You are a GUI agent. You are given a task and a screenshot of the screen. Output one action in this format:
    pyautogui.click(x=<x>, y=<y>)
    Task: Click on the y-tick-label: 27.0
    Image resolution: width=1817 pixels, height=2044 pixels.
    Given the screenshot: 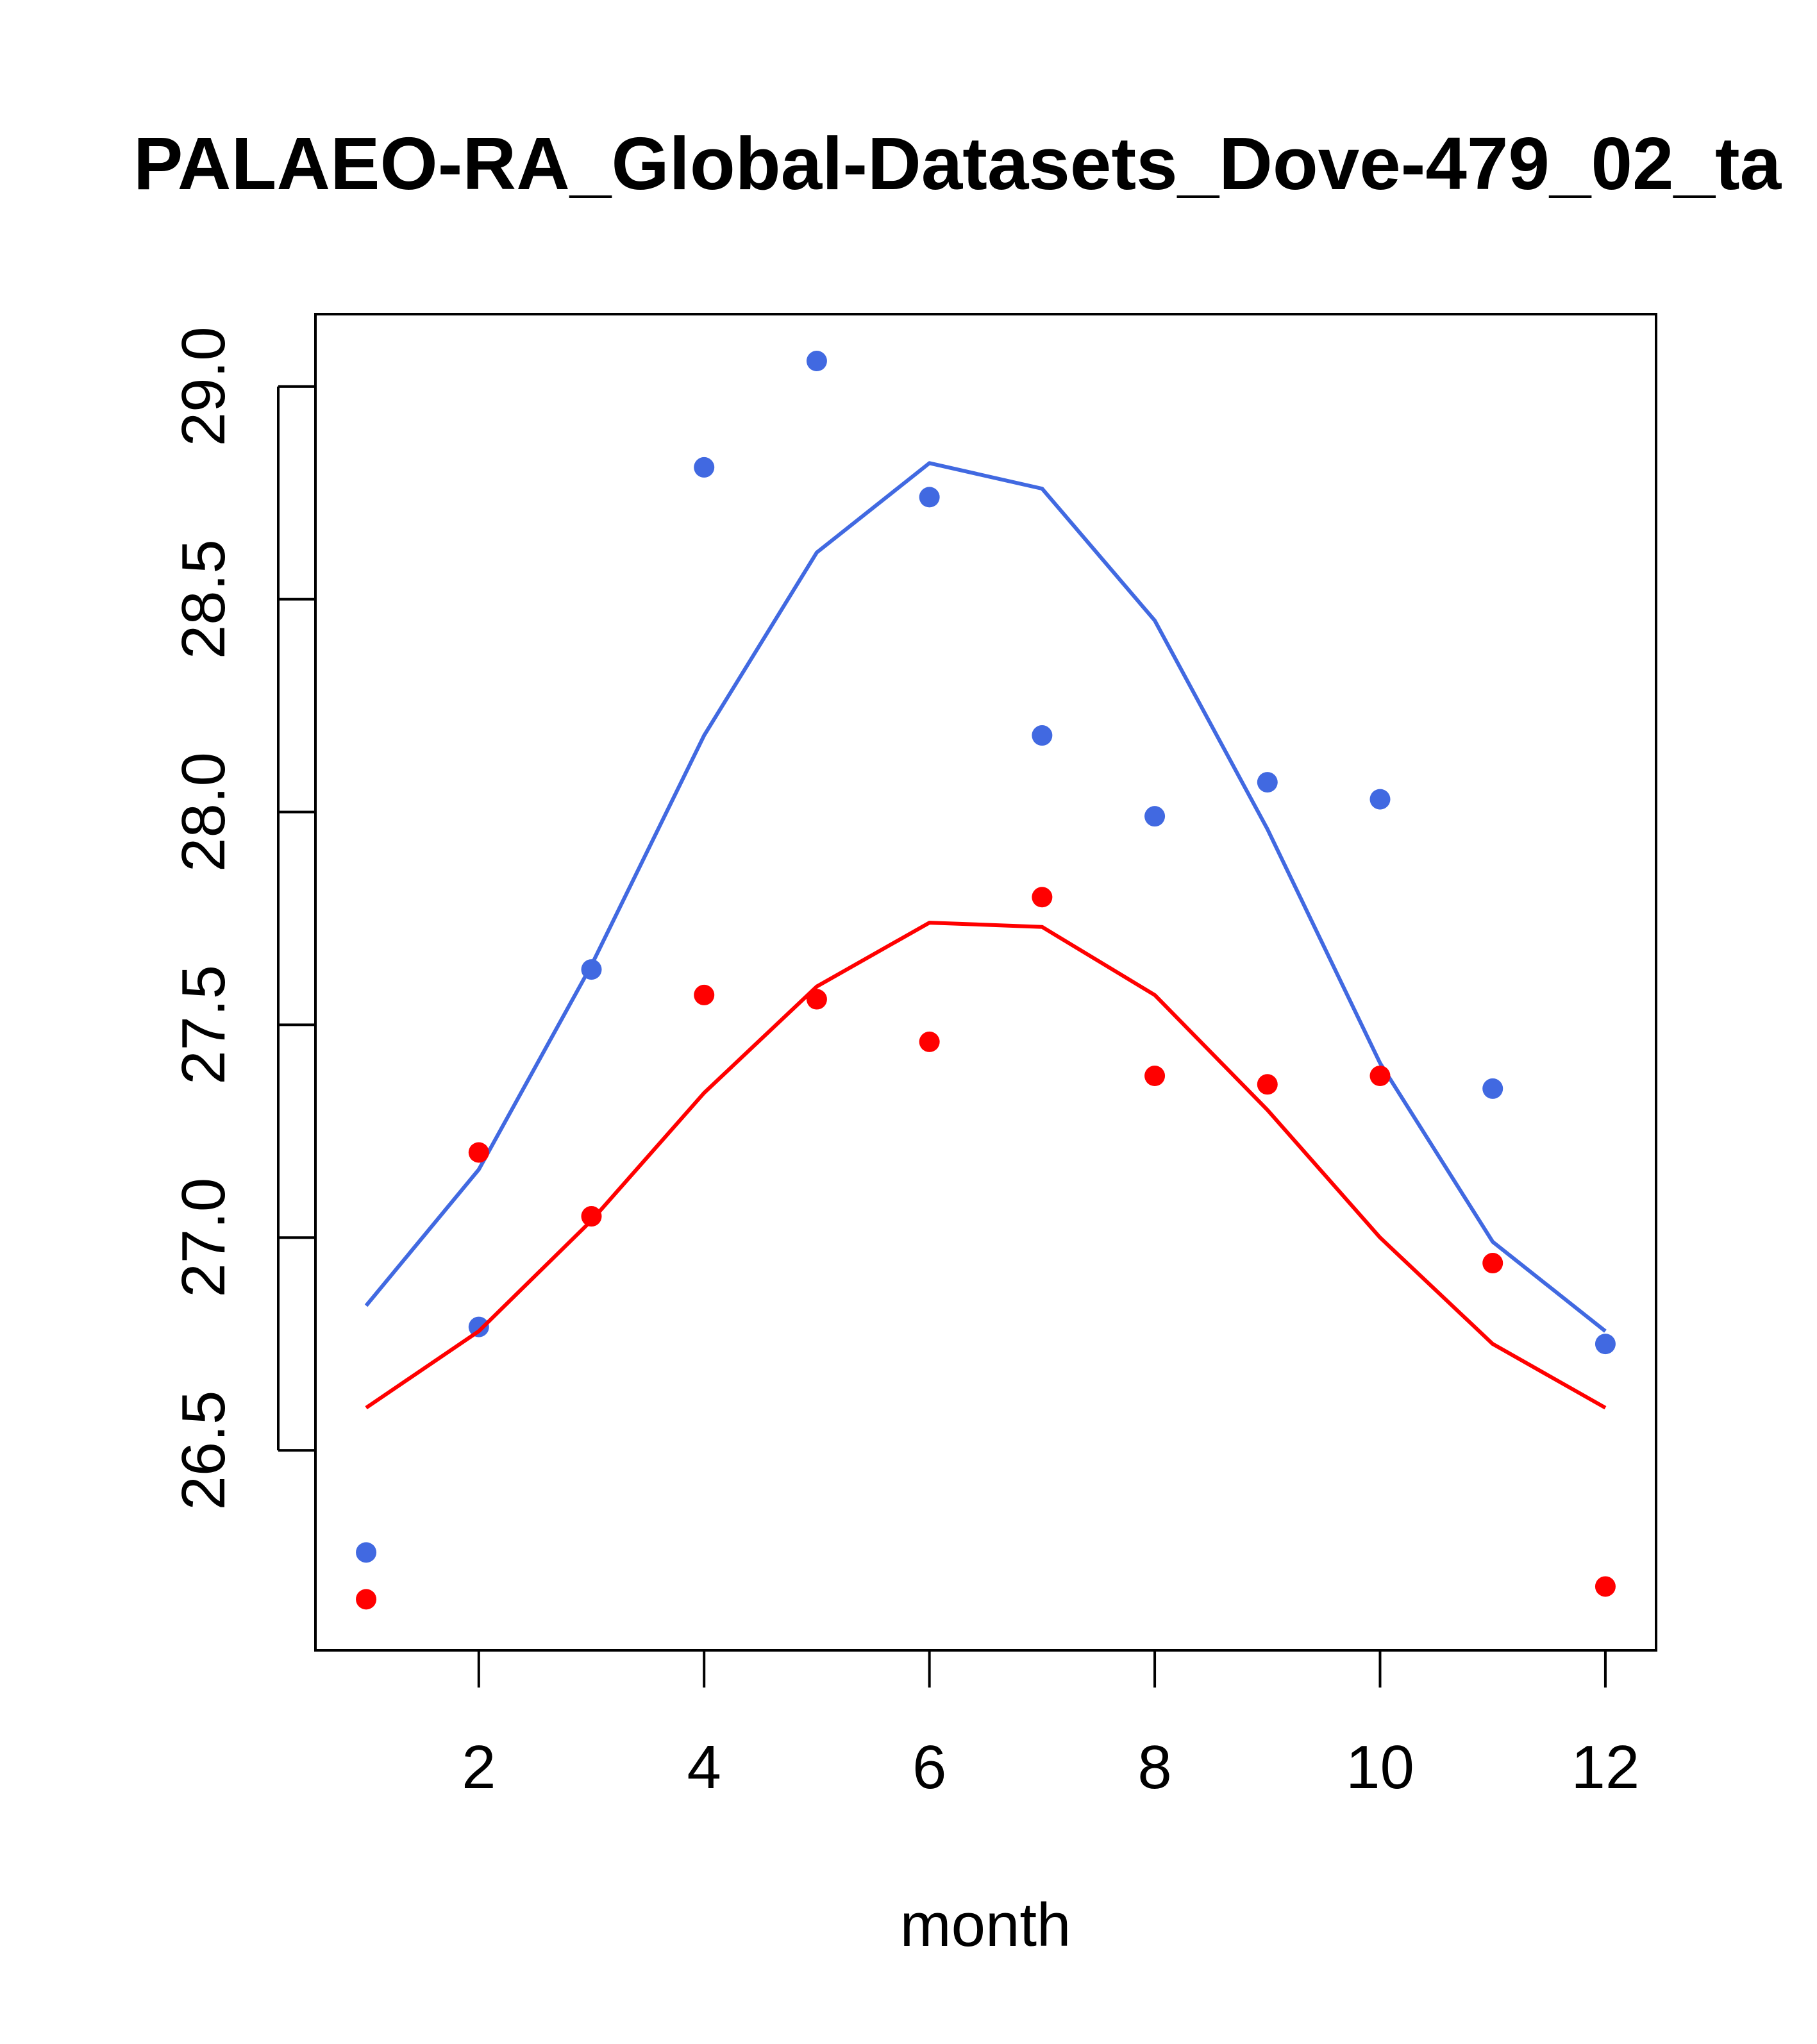 What is the action you would take?
    pyautogui.click(x=204, y=1238)
    